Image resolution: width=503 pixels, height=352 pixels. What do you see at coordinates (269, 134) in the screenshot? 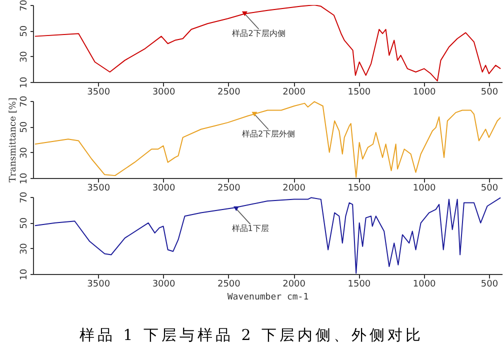
I see `annotation: 样品2下层外侧` at bounding box center [269, 134].